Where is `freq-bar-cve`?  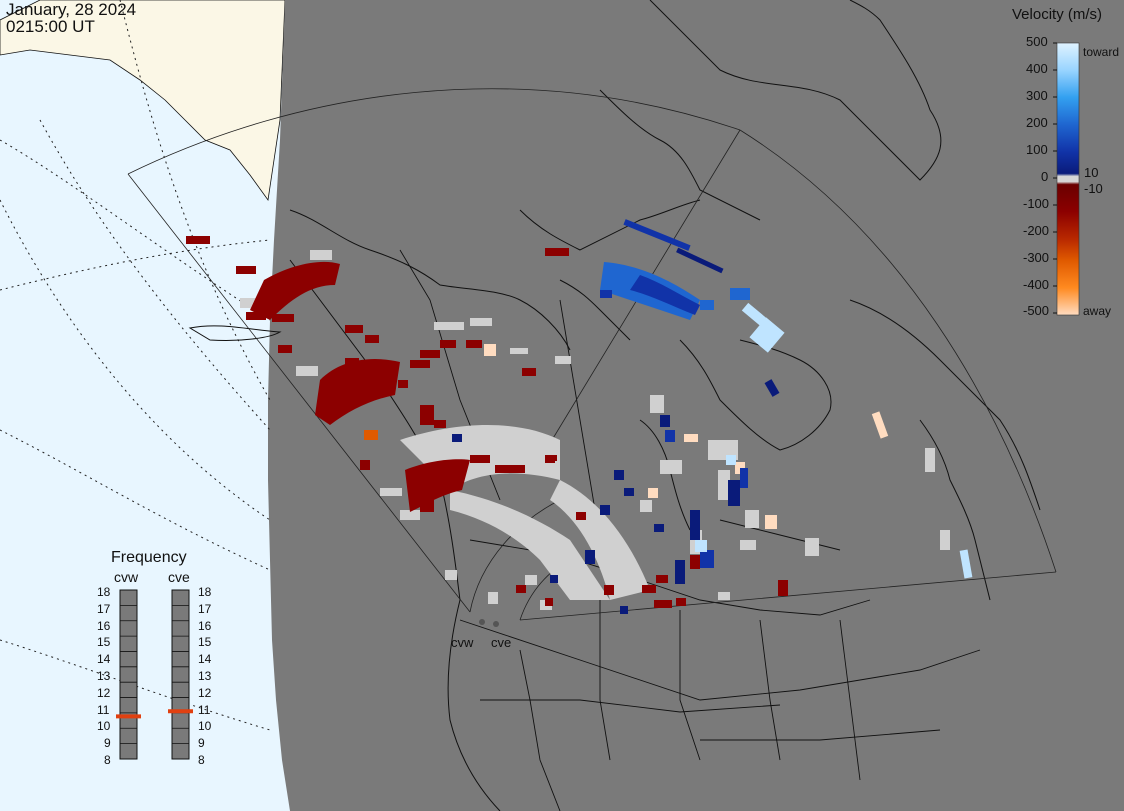 freq-bar-cve is located at coordinates (180, 674).